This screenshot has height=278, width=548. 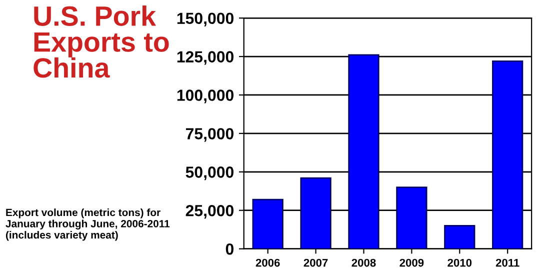 What do you see at coordinates (230, 249) in the screenshot?
I see `y-tick-label: 0` at bounding box center [230, 249].